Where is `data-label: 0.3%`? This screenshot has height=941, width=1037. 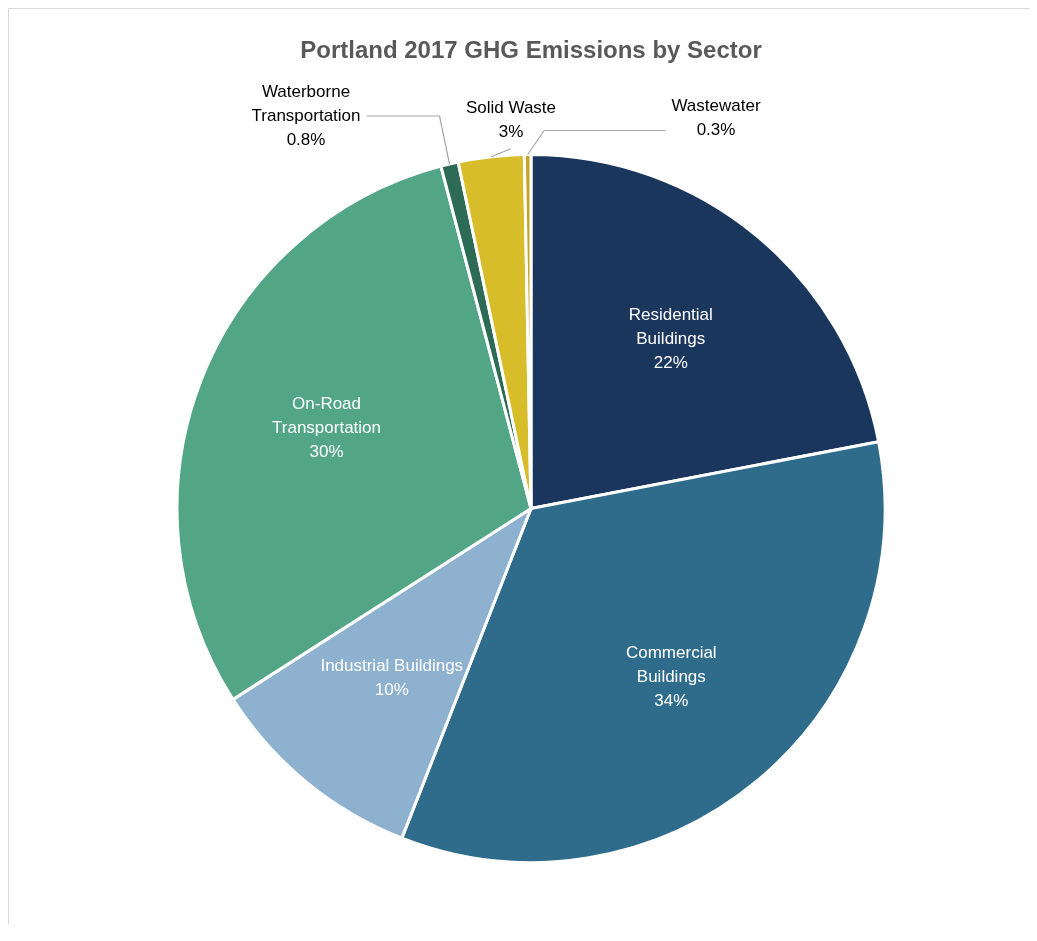
data-label: 0.3% is located at coordinates (716, 130).